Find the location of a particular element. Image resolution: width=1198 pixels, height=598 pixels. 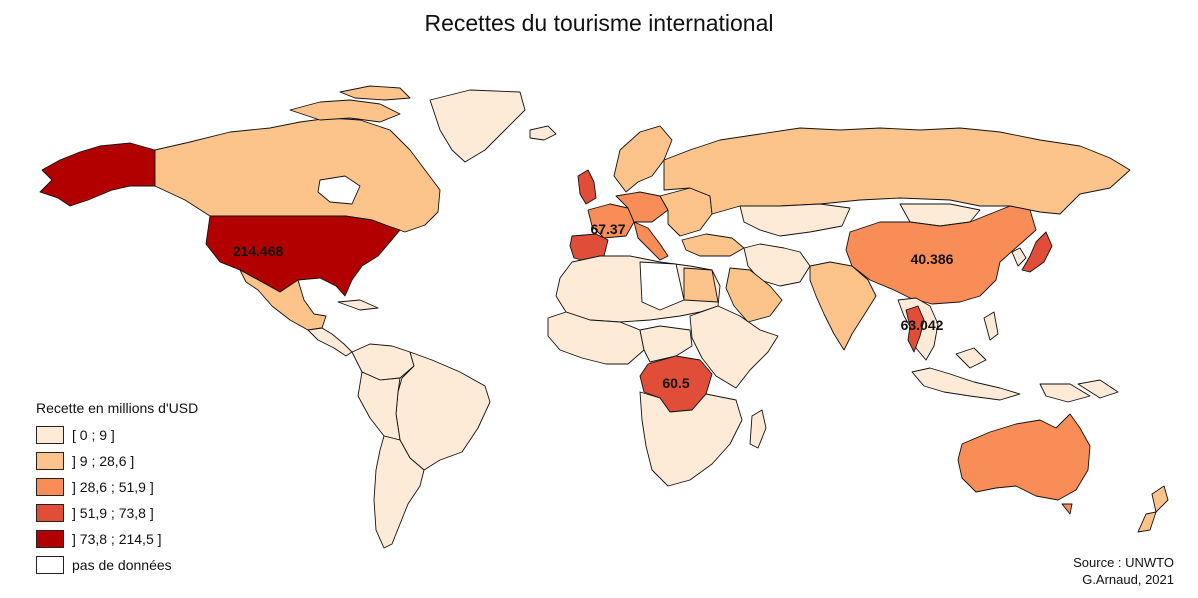

legend-label: ] 73,8 ; 214,5 ] is located at coordinates (117, 539).